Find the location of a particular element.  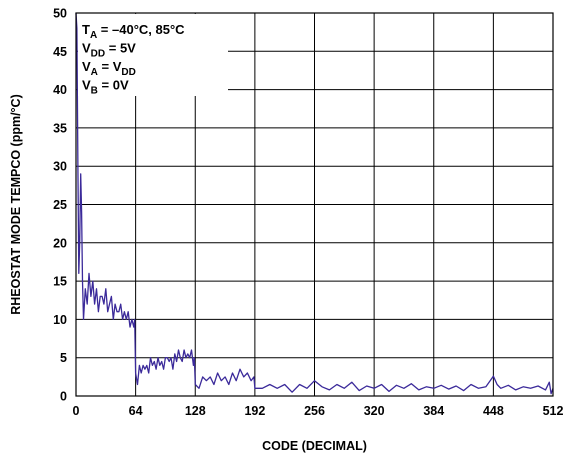

x-tick-label: 256 is located at coordinates (314, 411).